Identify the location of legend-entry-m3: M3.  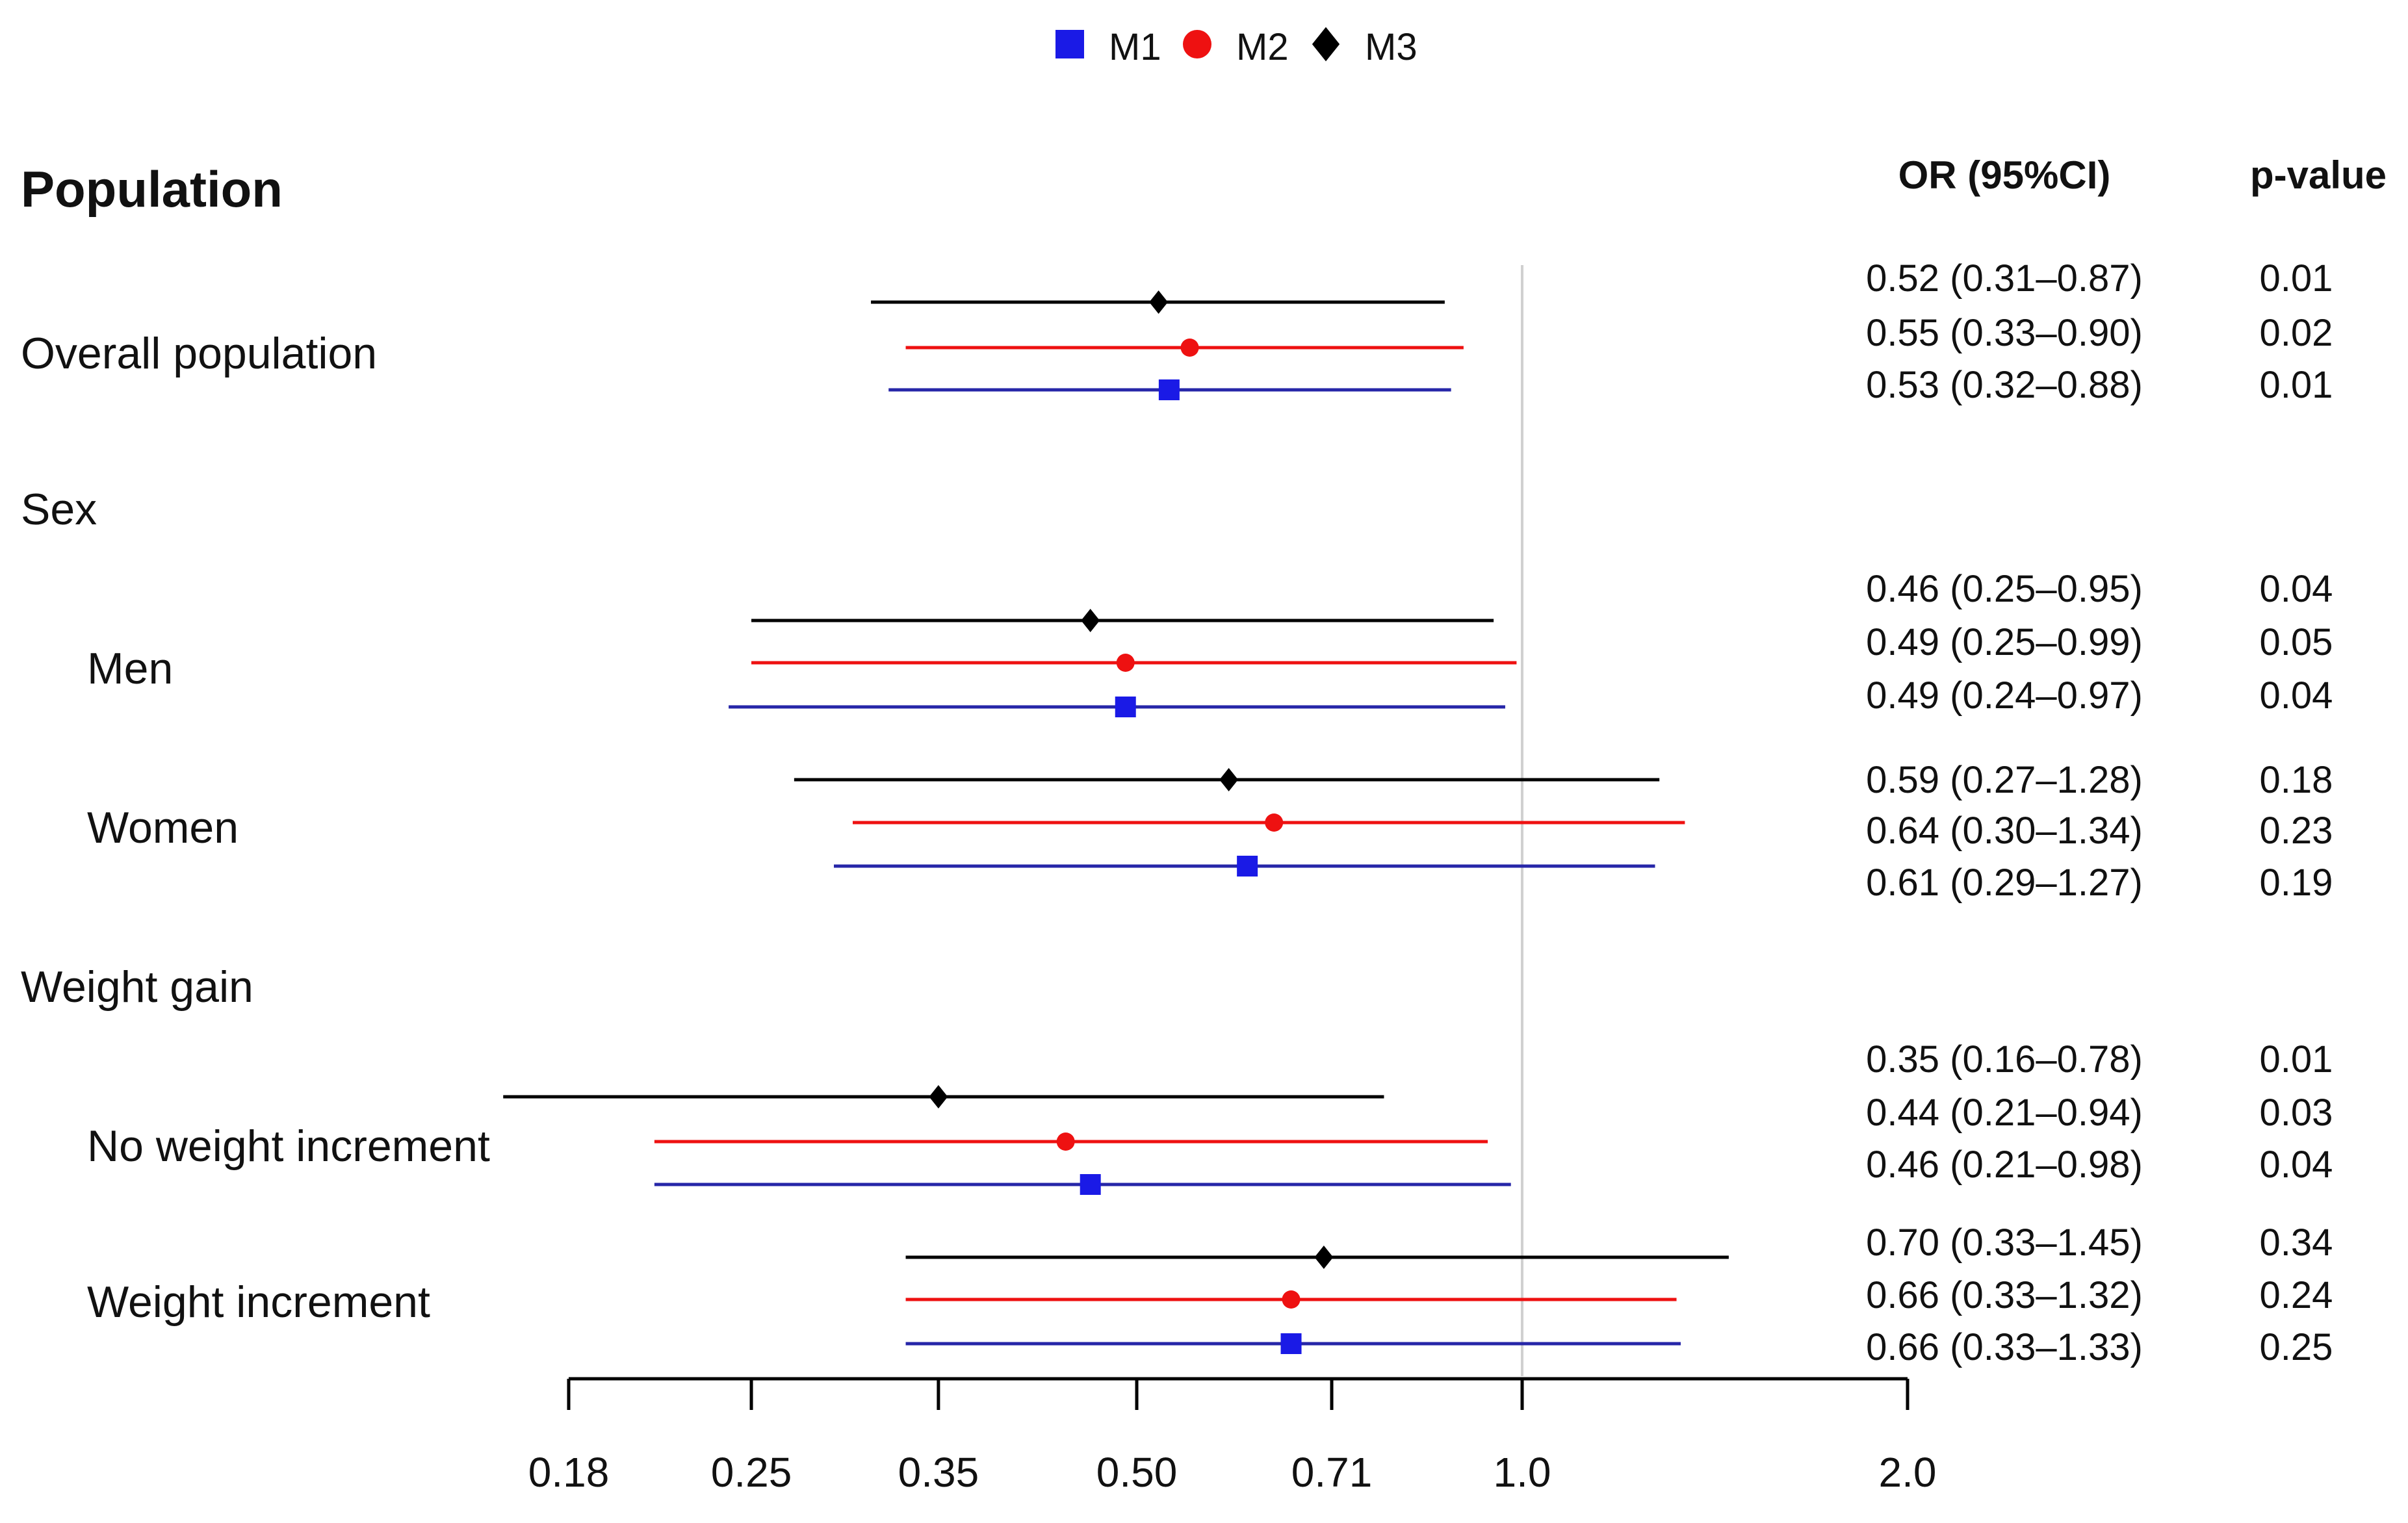
(1365, 47).